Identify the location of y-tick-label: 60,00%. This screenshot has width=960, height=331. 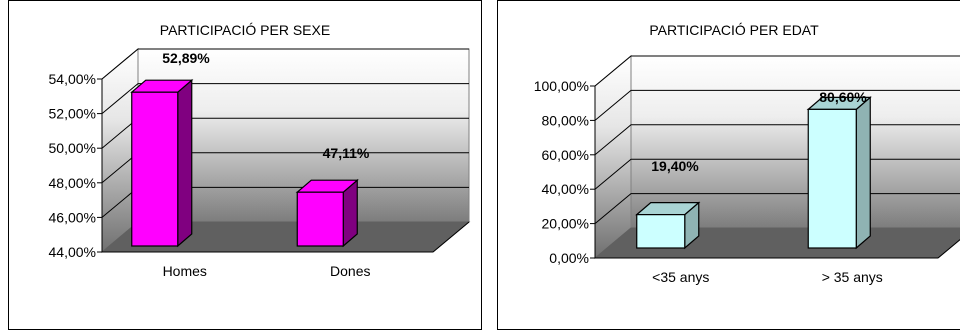
(565, 155).